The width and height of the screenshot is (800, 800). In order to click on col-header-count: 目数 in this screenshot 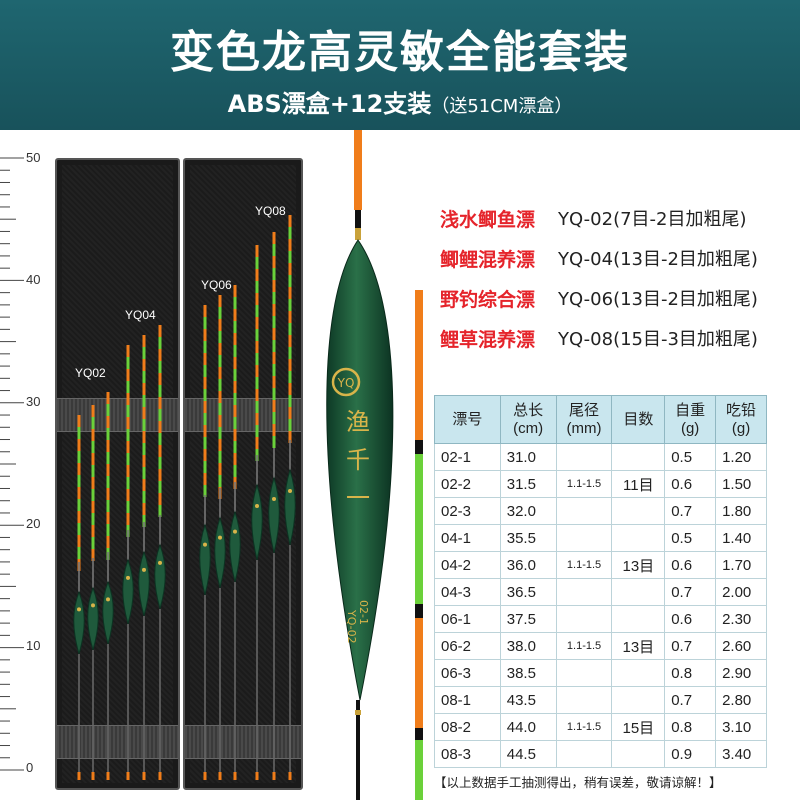, I will do `click(638, 419)`.